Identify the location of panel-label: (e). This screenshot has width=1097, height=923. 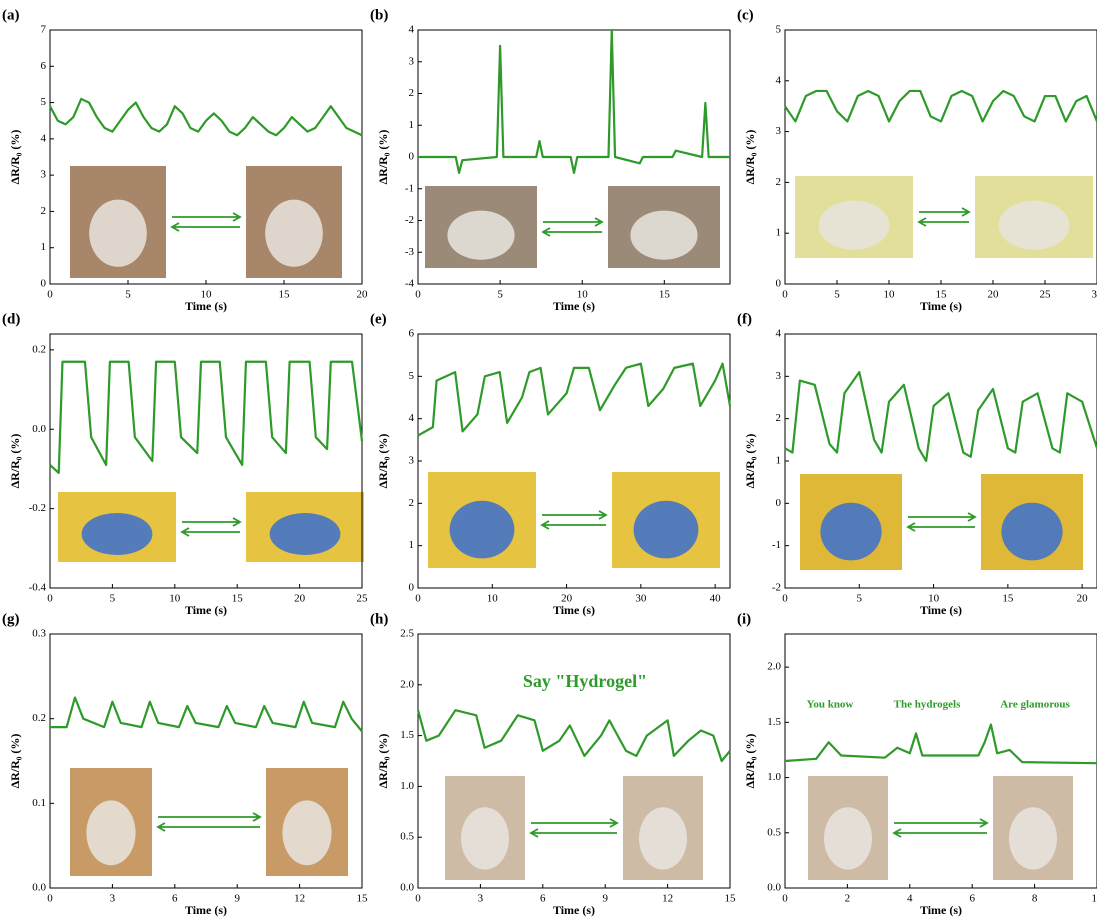
(378, 319).